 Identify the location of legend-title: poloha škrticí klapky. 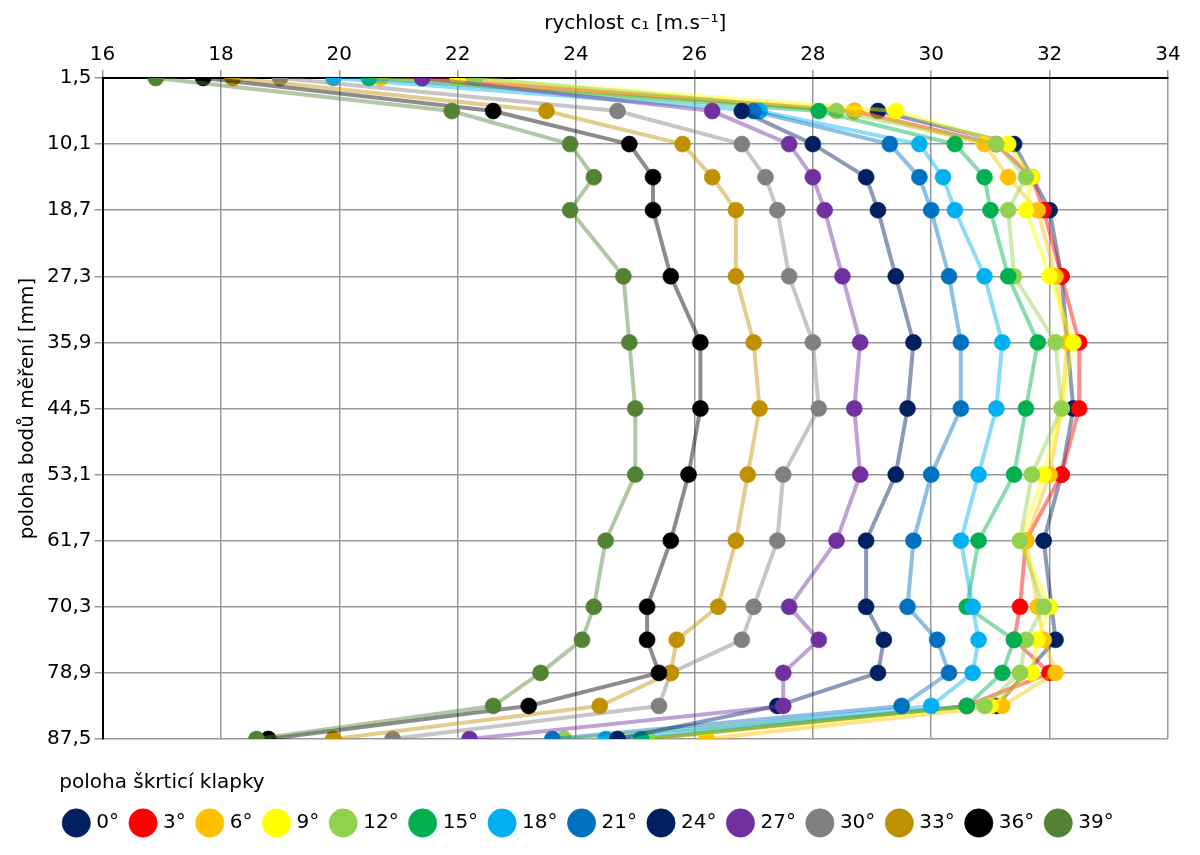
(162, 781).